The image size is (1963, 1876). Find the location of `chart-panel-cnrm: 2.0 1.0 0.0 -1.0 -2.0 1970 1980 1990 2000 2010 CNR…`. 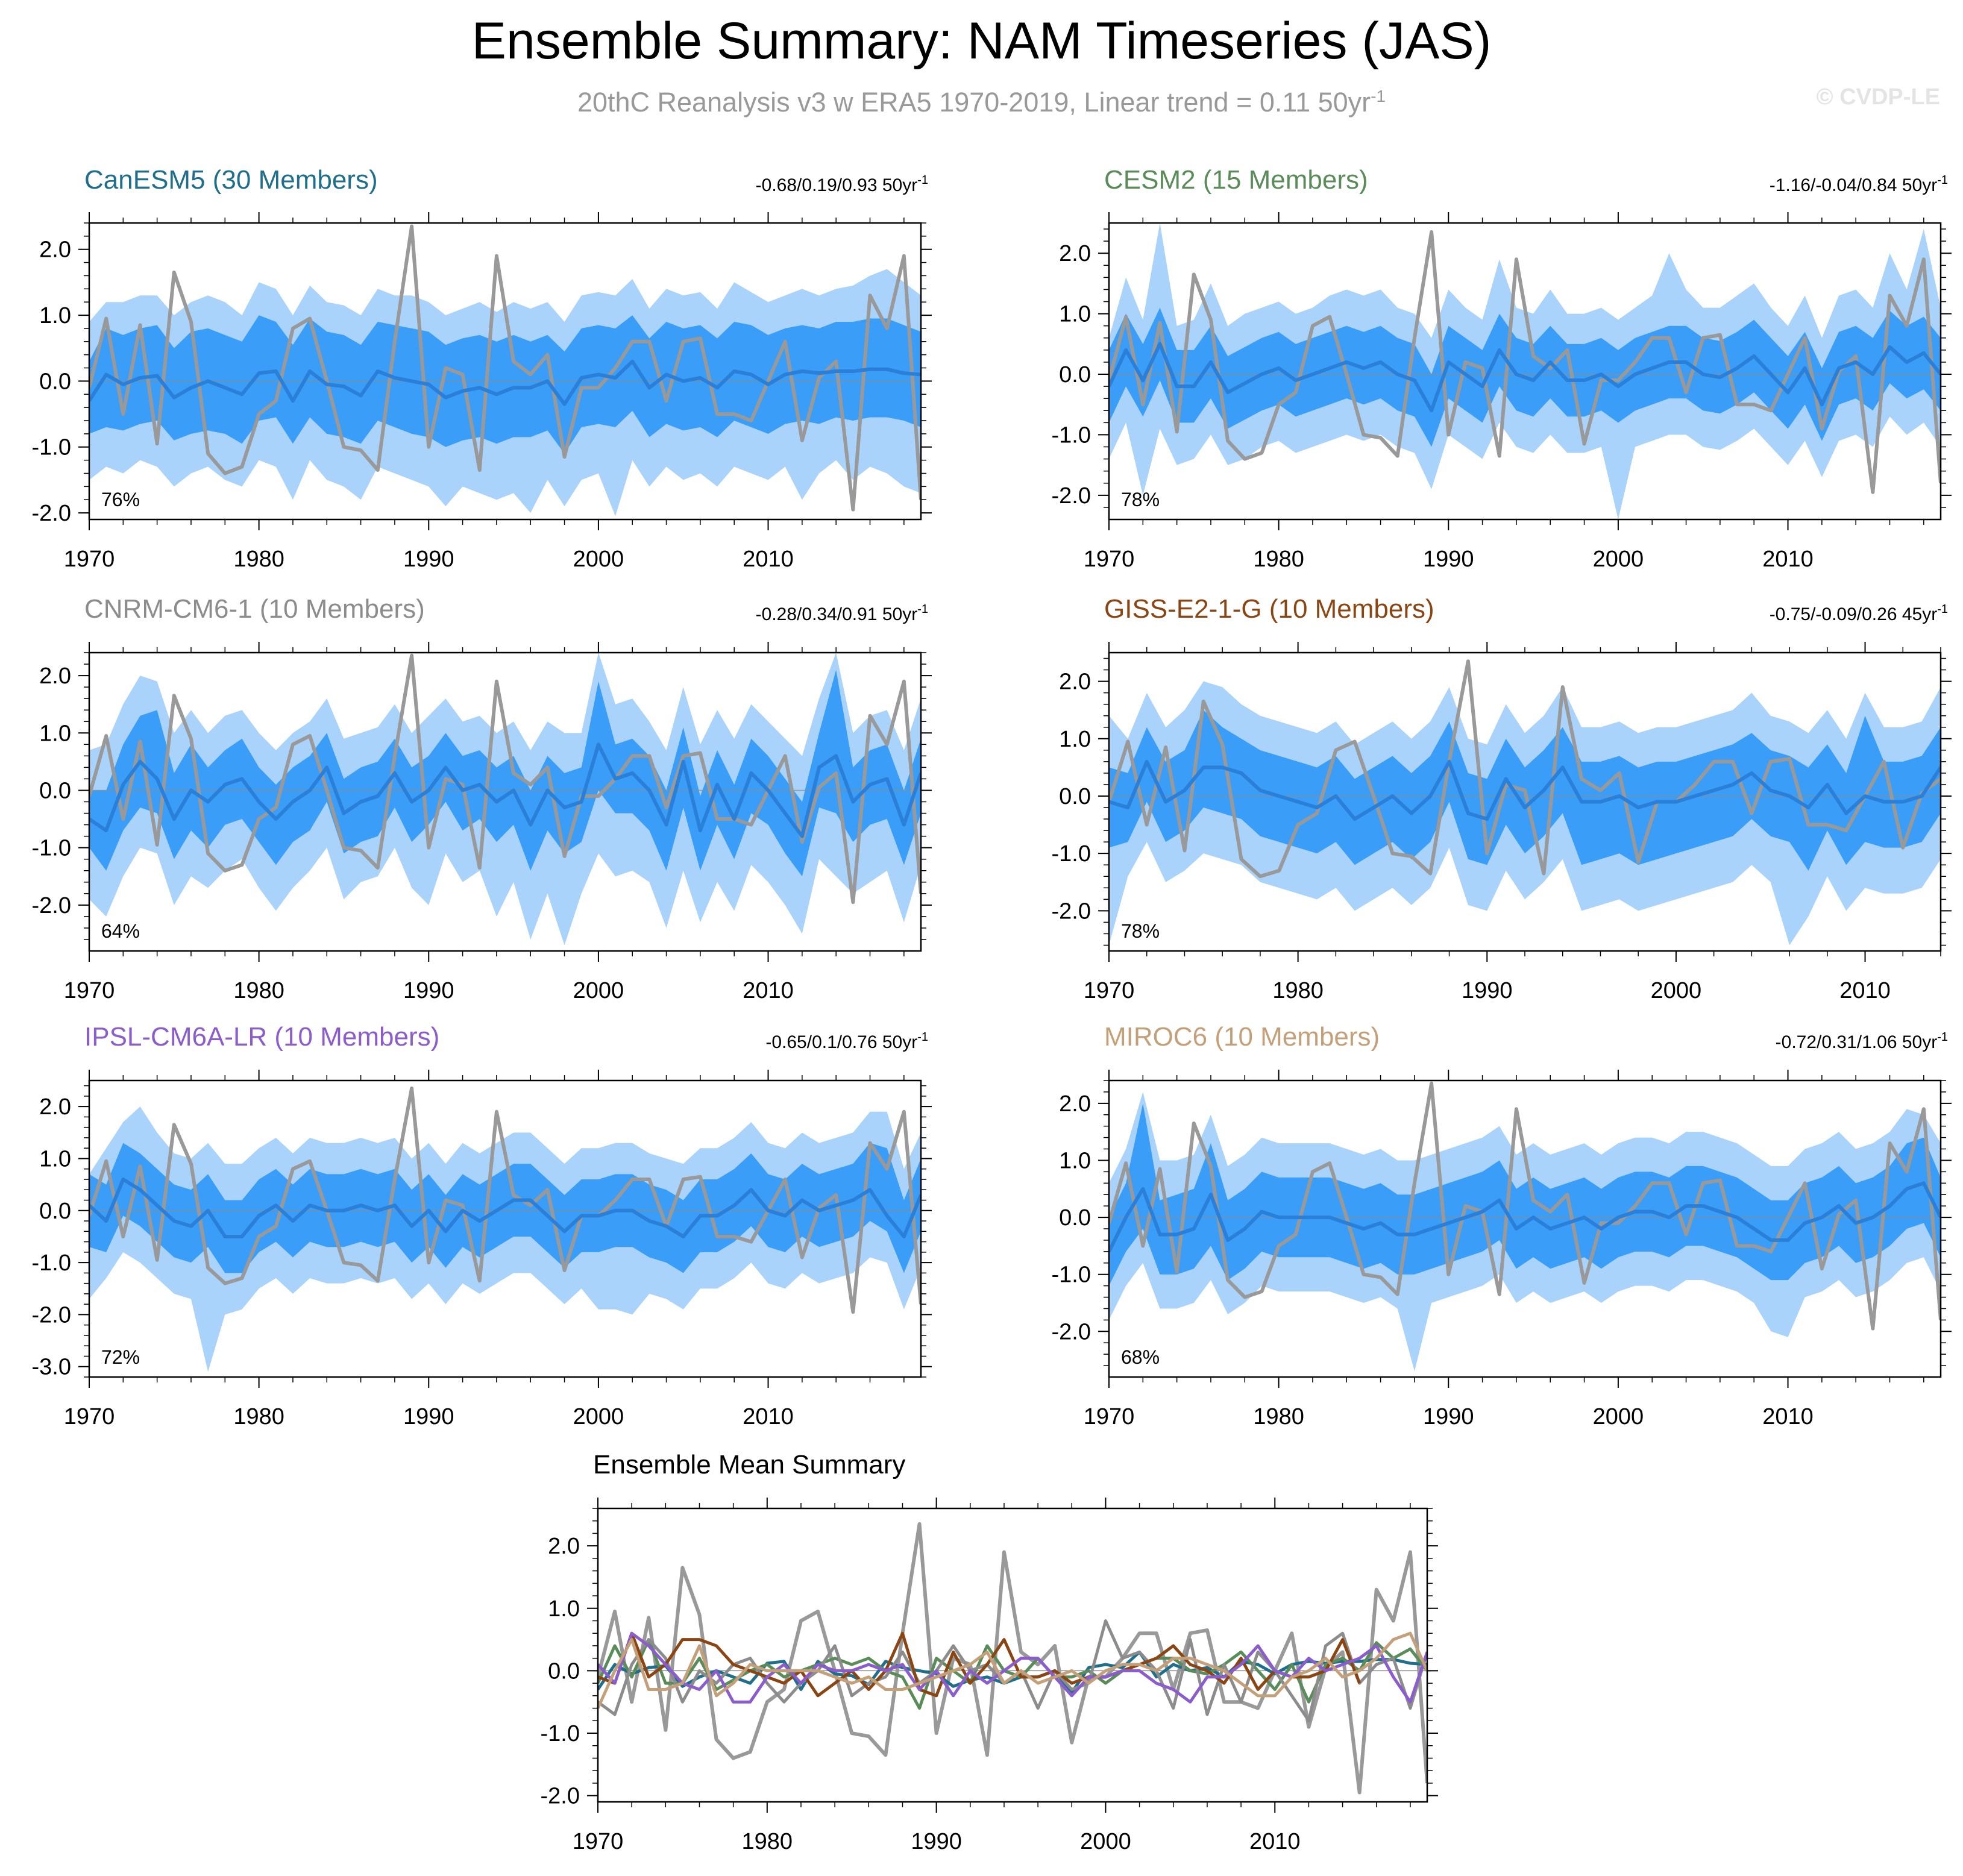

chart-panel-cnrm: 2.0 1.0 0.0 -1.0 -2.0 1970 1980 1990 2000 2010 CNR… is located at coordinates (482, 798).